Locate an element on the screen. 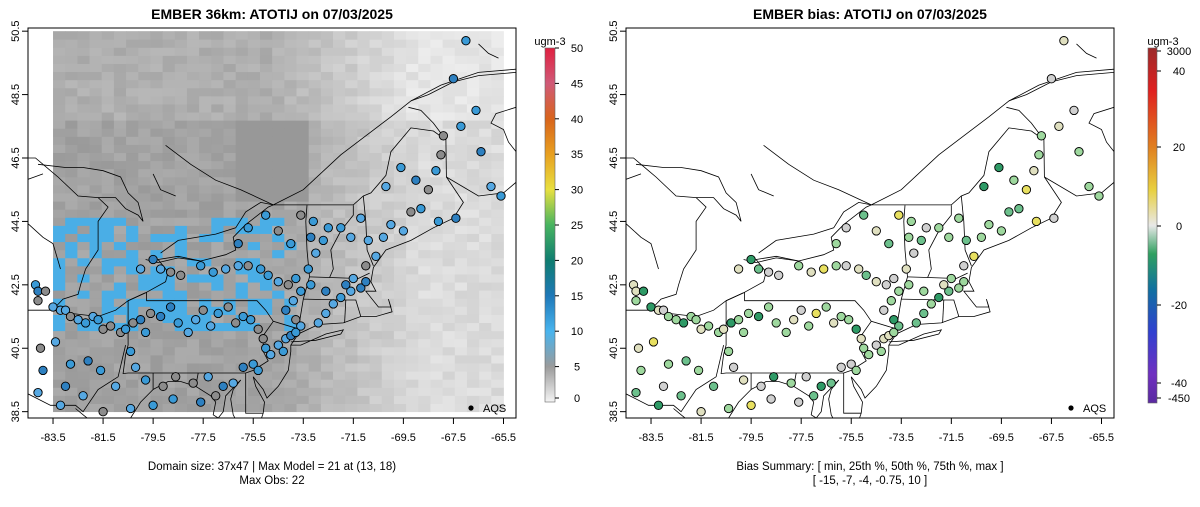 The width and height of the screenshot is (1200, 507). x-tick-label: -67.5 is located at coordinates (453, 438).